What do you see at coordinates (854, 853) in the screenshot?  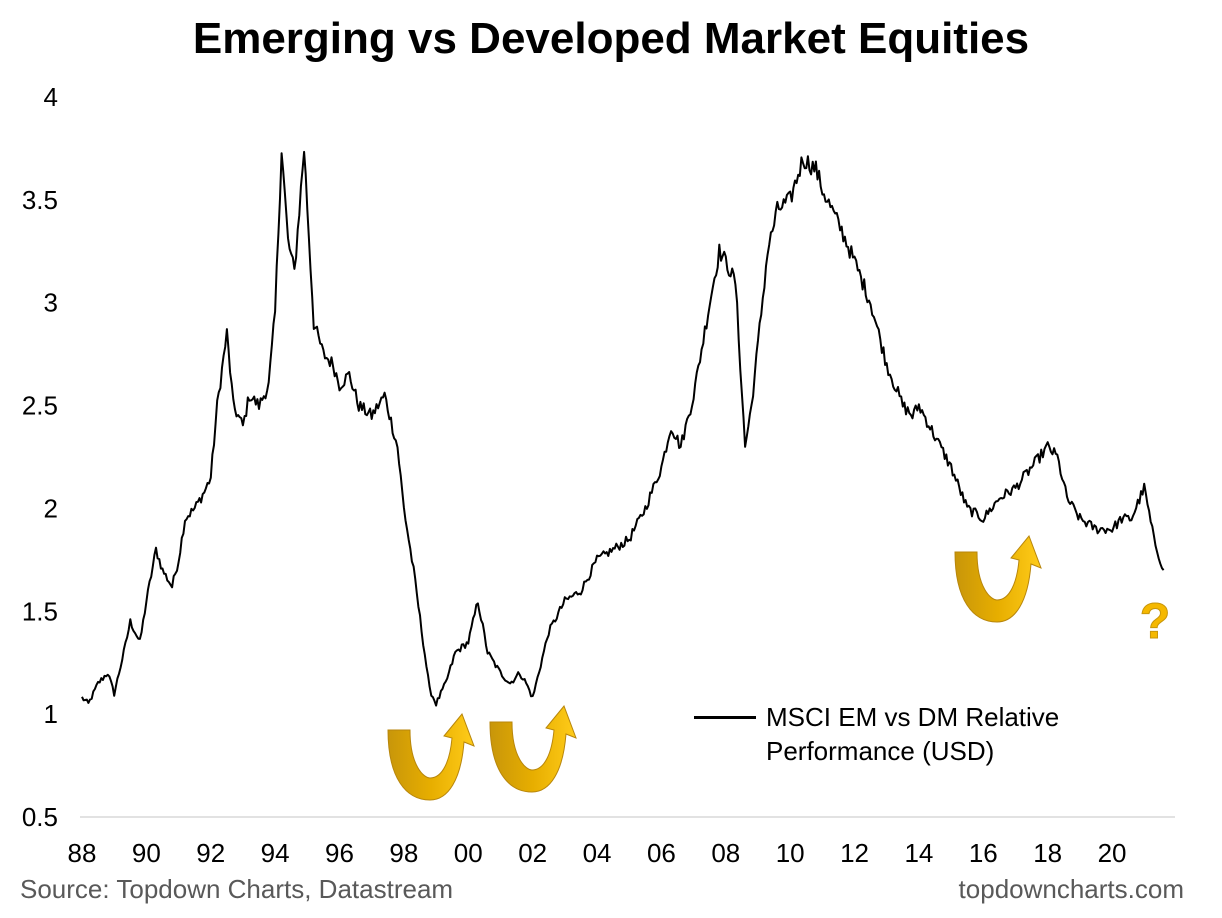 I see `x-tick-label: 12` at bounding box center [854, 853].